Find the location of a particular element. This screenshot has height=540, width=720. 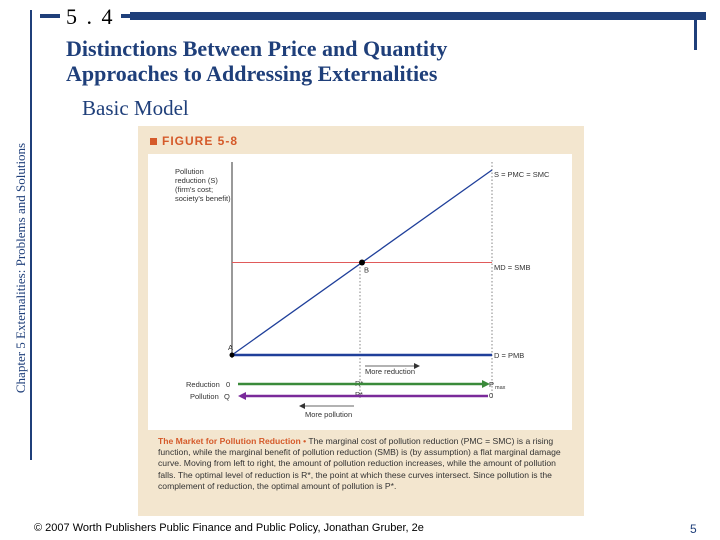

reduction-axis-label: Reduction is located at coordinates (203, 384).